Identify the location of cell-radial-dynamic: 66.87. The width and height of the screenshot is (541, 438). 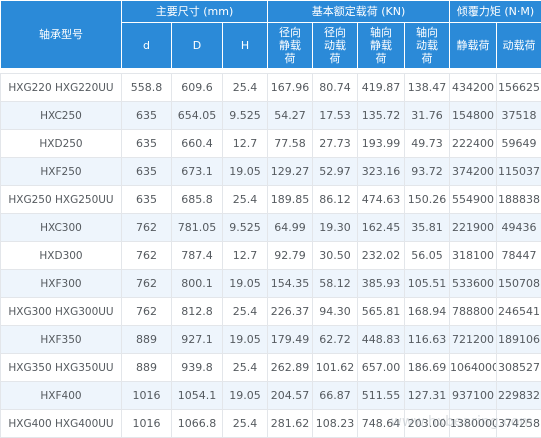
(335, 396).